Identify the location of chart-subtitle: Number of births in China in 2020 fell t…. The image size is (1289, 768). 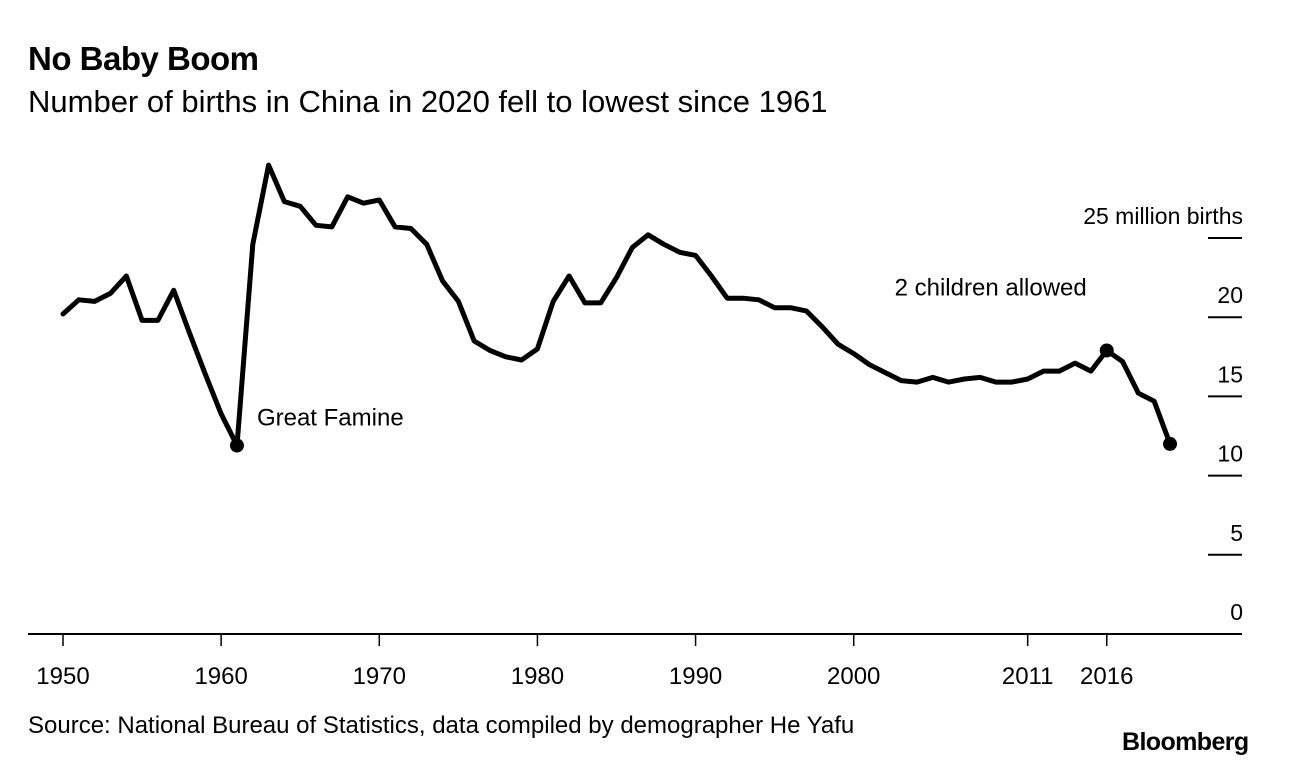
(428, 101).